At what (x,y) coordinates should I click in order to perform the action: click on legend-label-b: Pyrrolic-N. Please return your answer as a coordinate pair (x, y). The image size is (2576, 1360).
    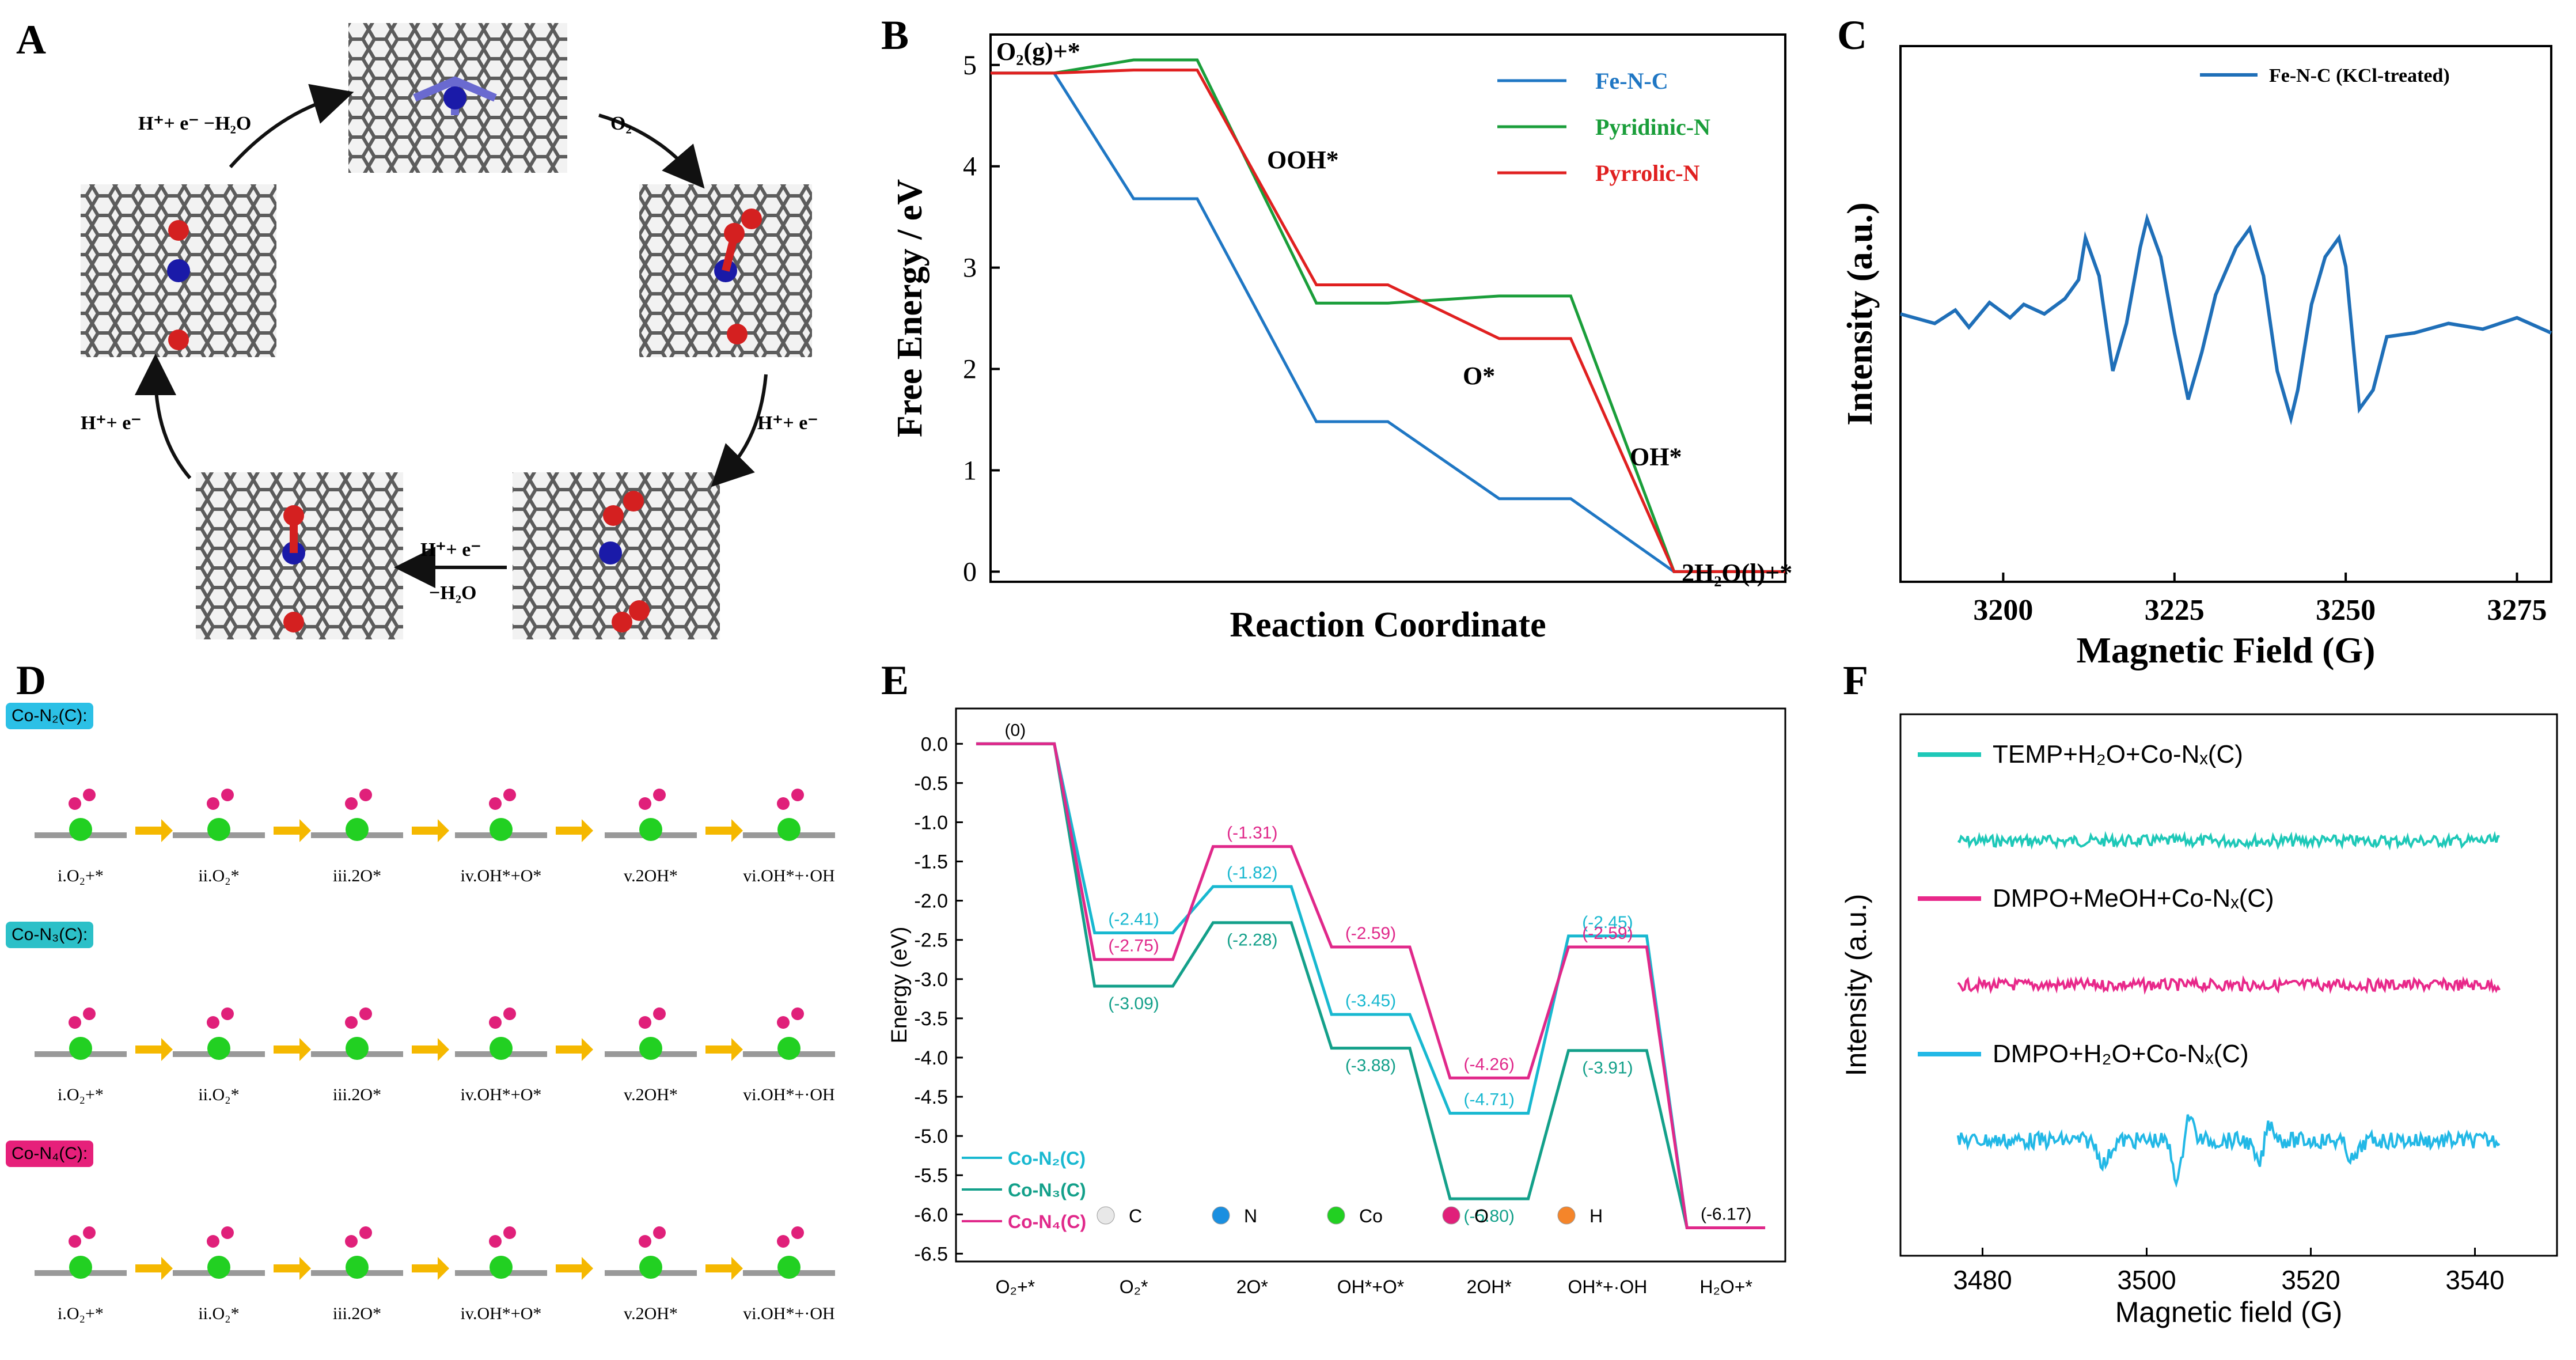
    Looking at the image, I should click on (1647, 173).